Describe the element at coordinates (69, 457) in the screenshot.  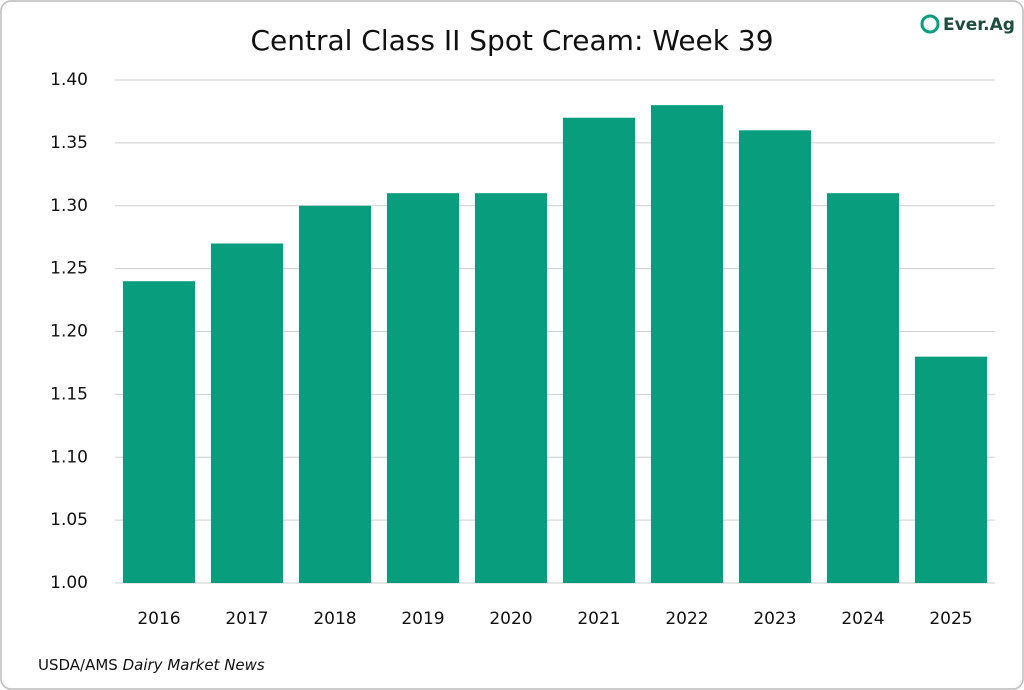
I see `y-tick-label: 1.10` at that location.